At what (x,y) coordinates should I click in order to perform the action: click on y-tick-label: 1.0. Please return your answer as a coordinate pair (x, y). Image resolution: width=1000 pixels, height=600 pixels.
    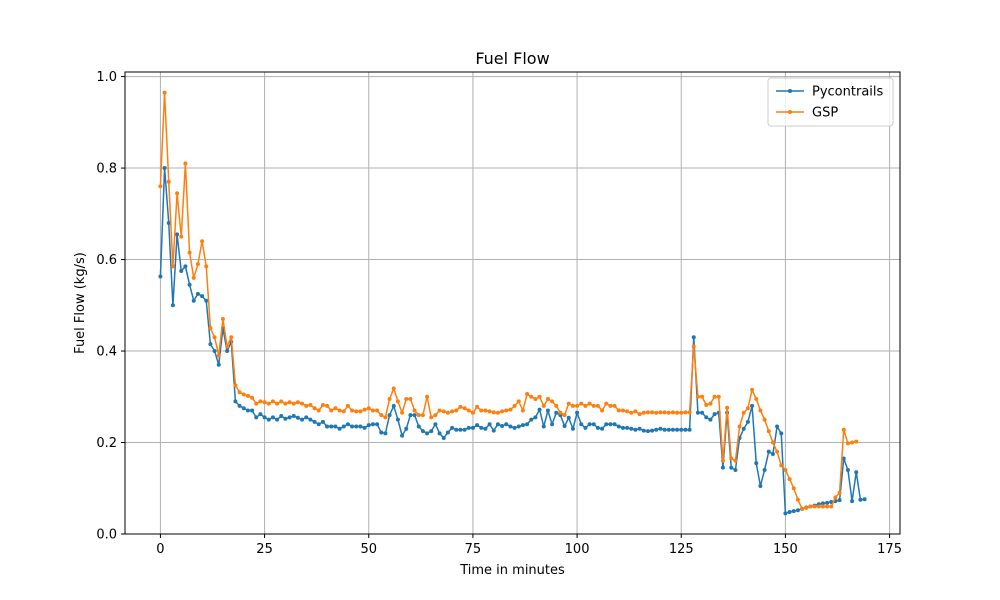
    Looking at the image, I should click on (106, 77).